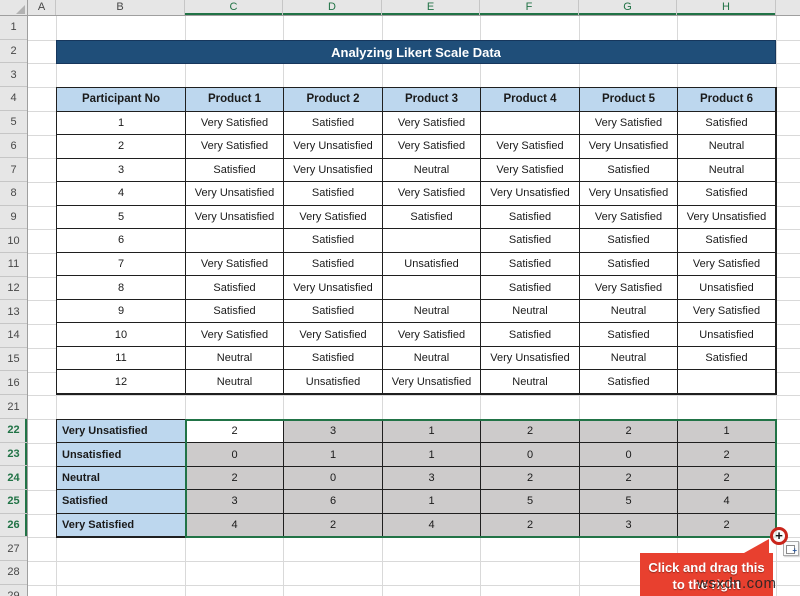 The height and width of the screenshot is (596, 800). What do you see at coordinates (121, 264) in the screenshot?
I see `participant-cell: 7` at bounding box center [121, 264].